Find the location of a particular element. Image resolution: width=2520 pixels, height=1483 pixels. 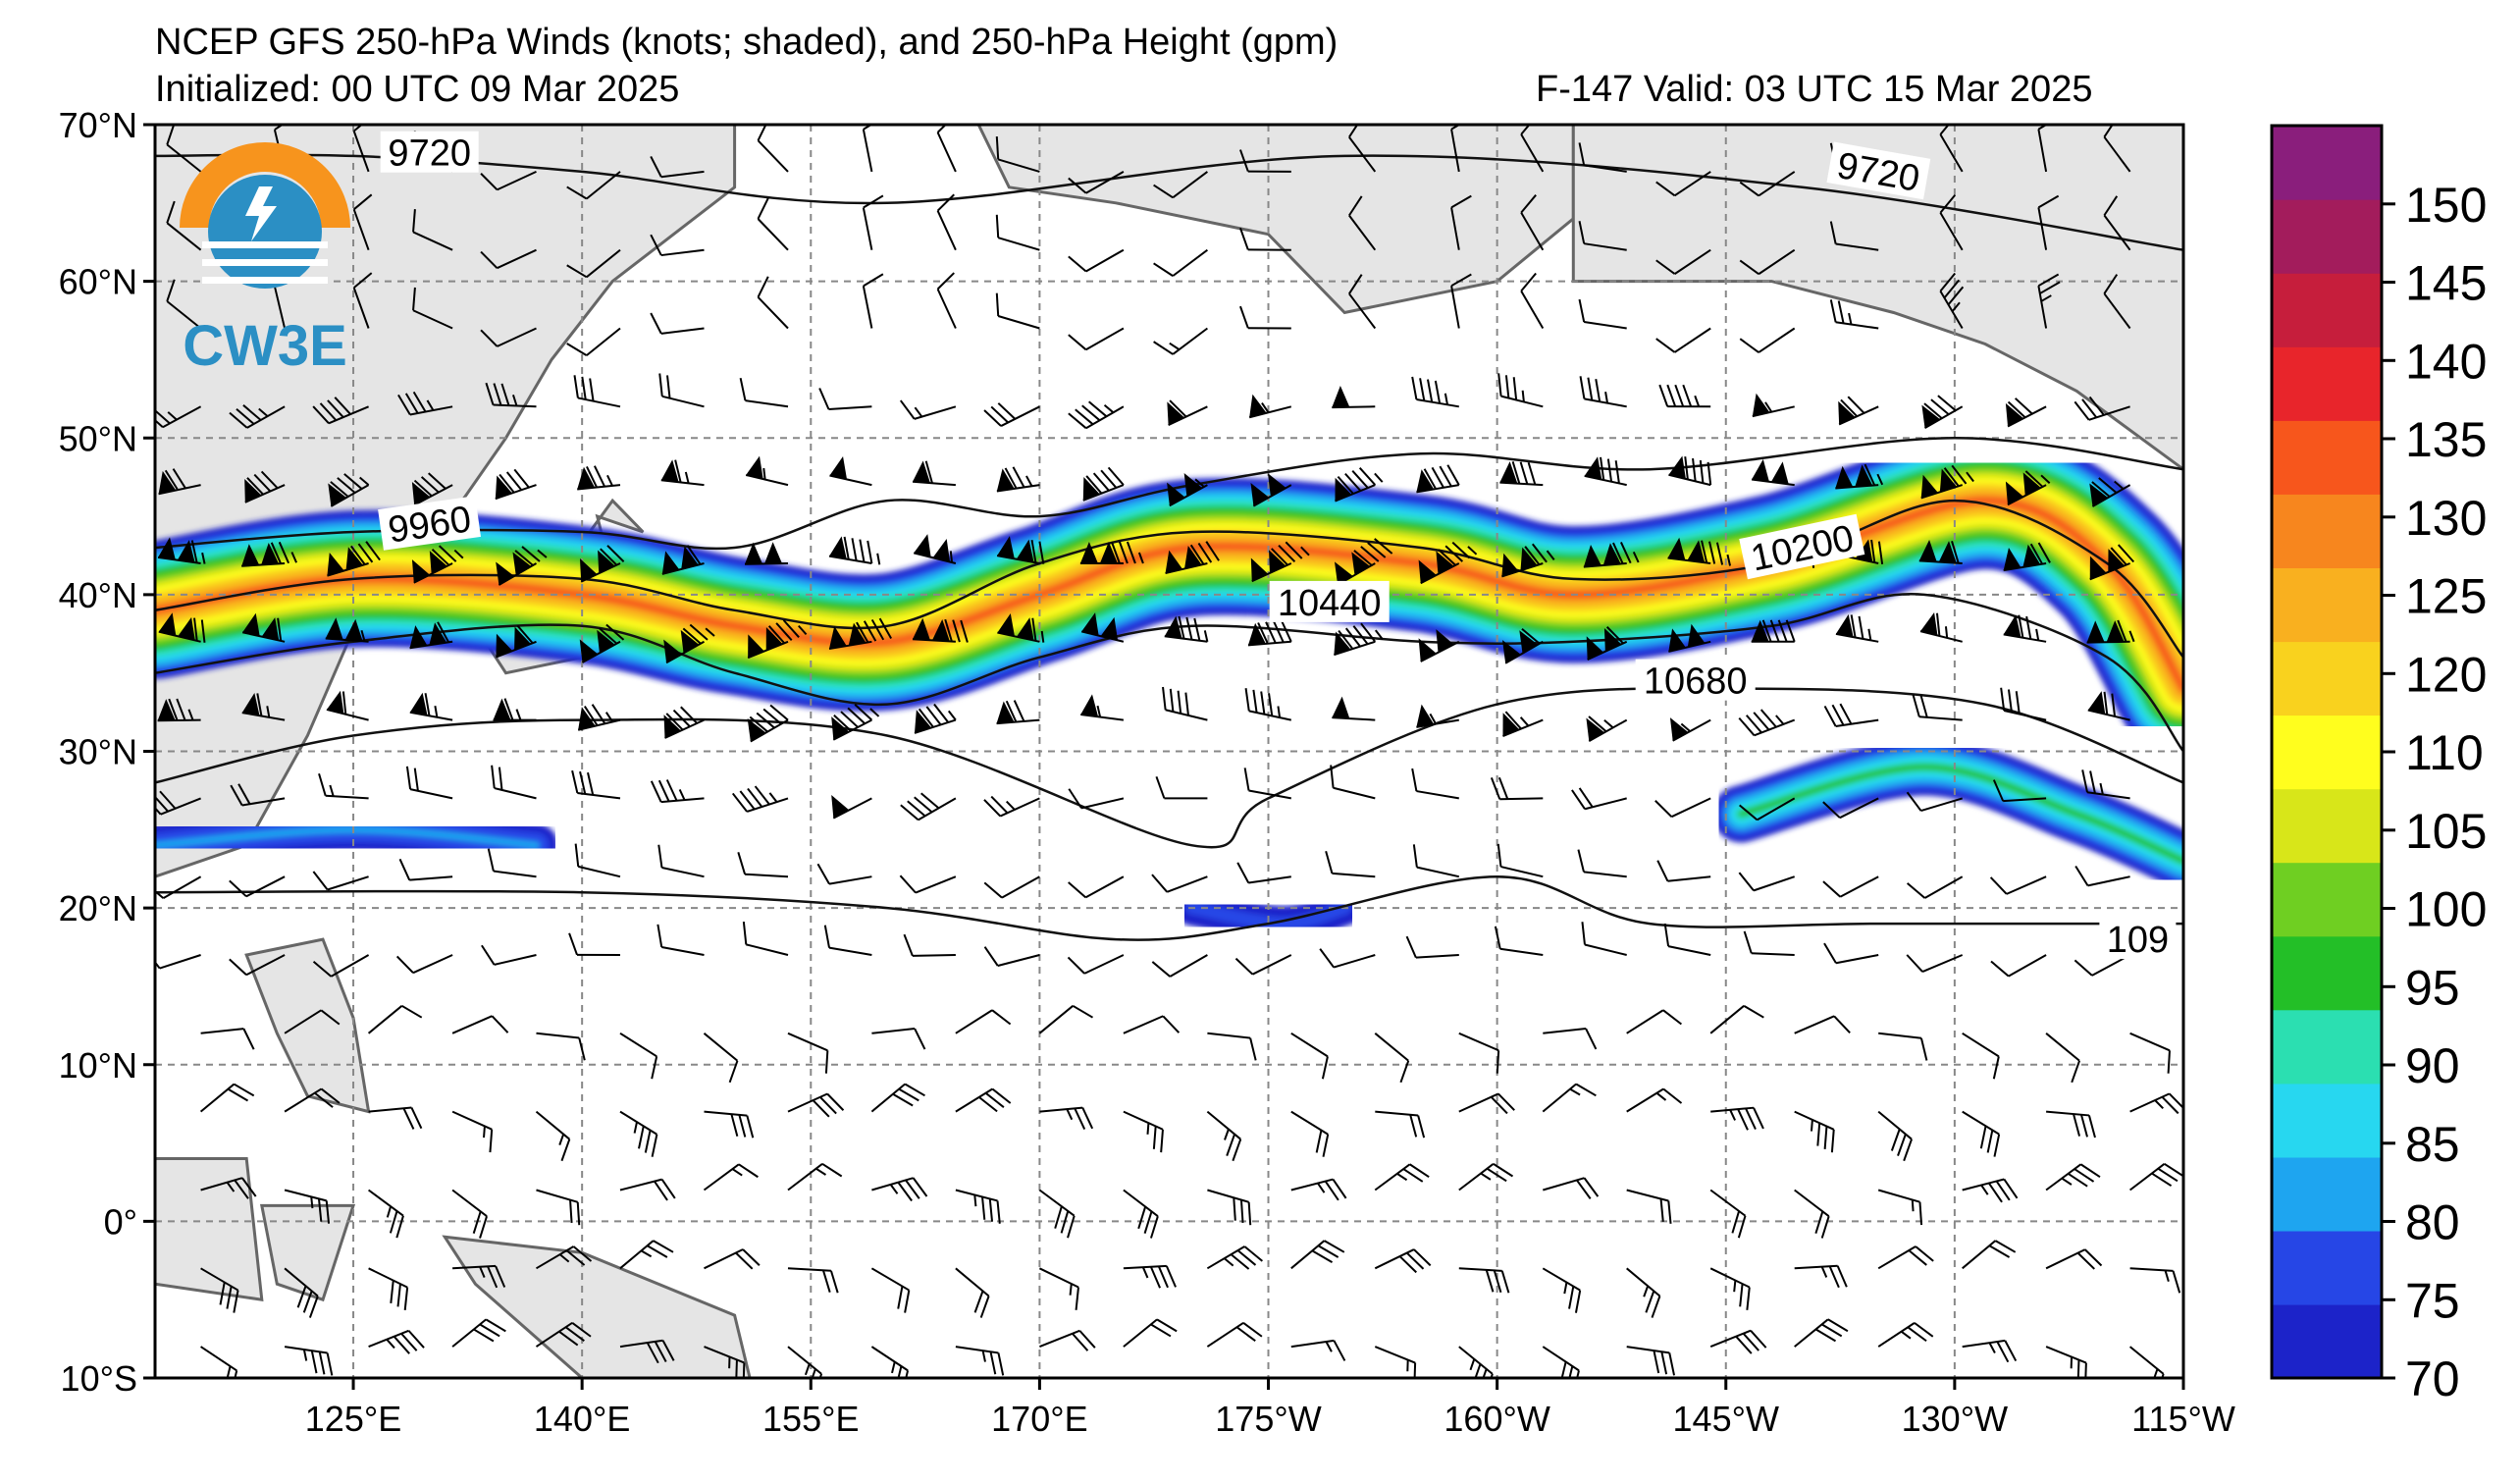

contour-label: 9720 is located at coordinates (1878, 170).